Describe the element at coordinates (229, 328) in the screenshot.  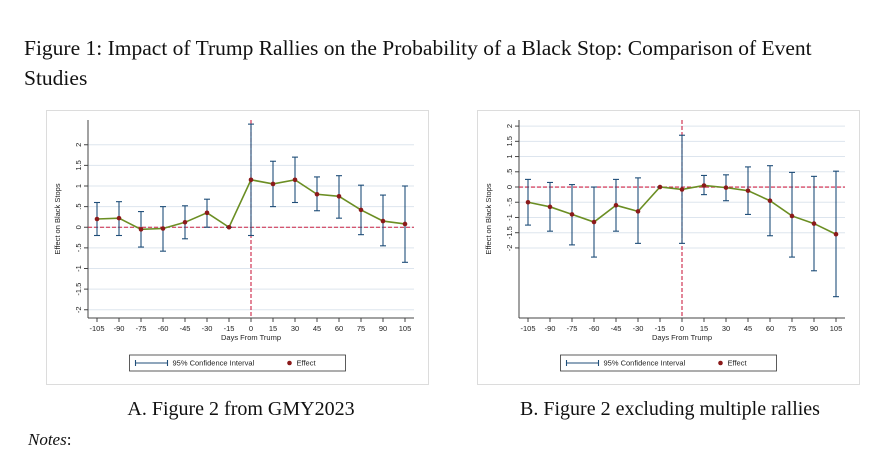
I see `a-x-tick-label-6: -15` at that location.